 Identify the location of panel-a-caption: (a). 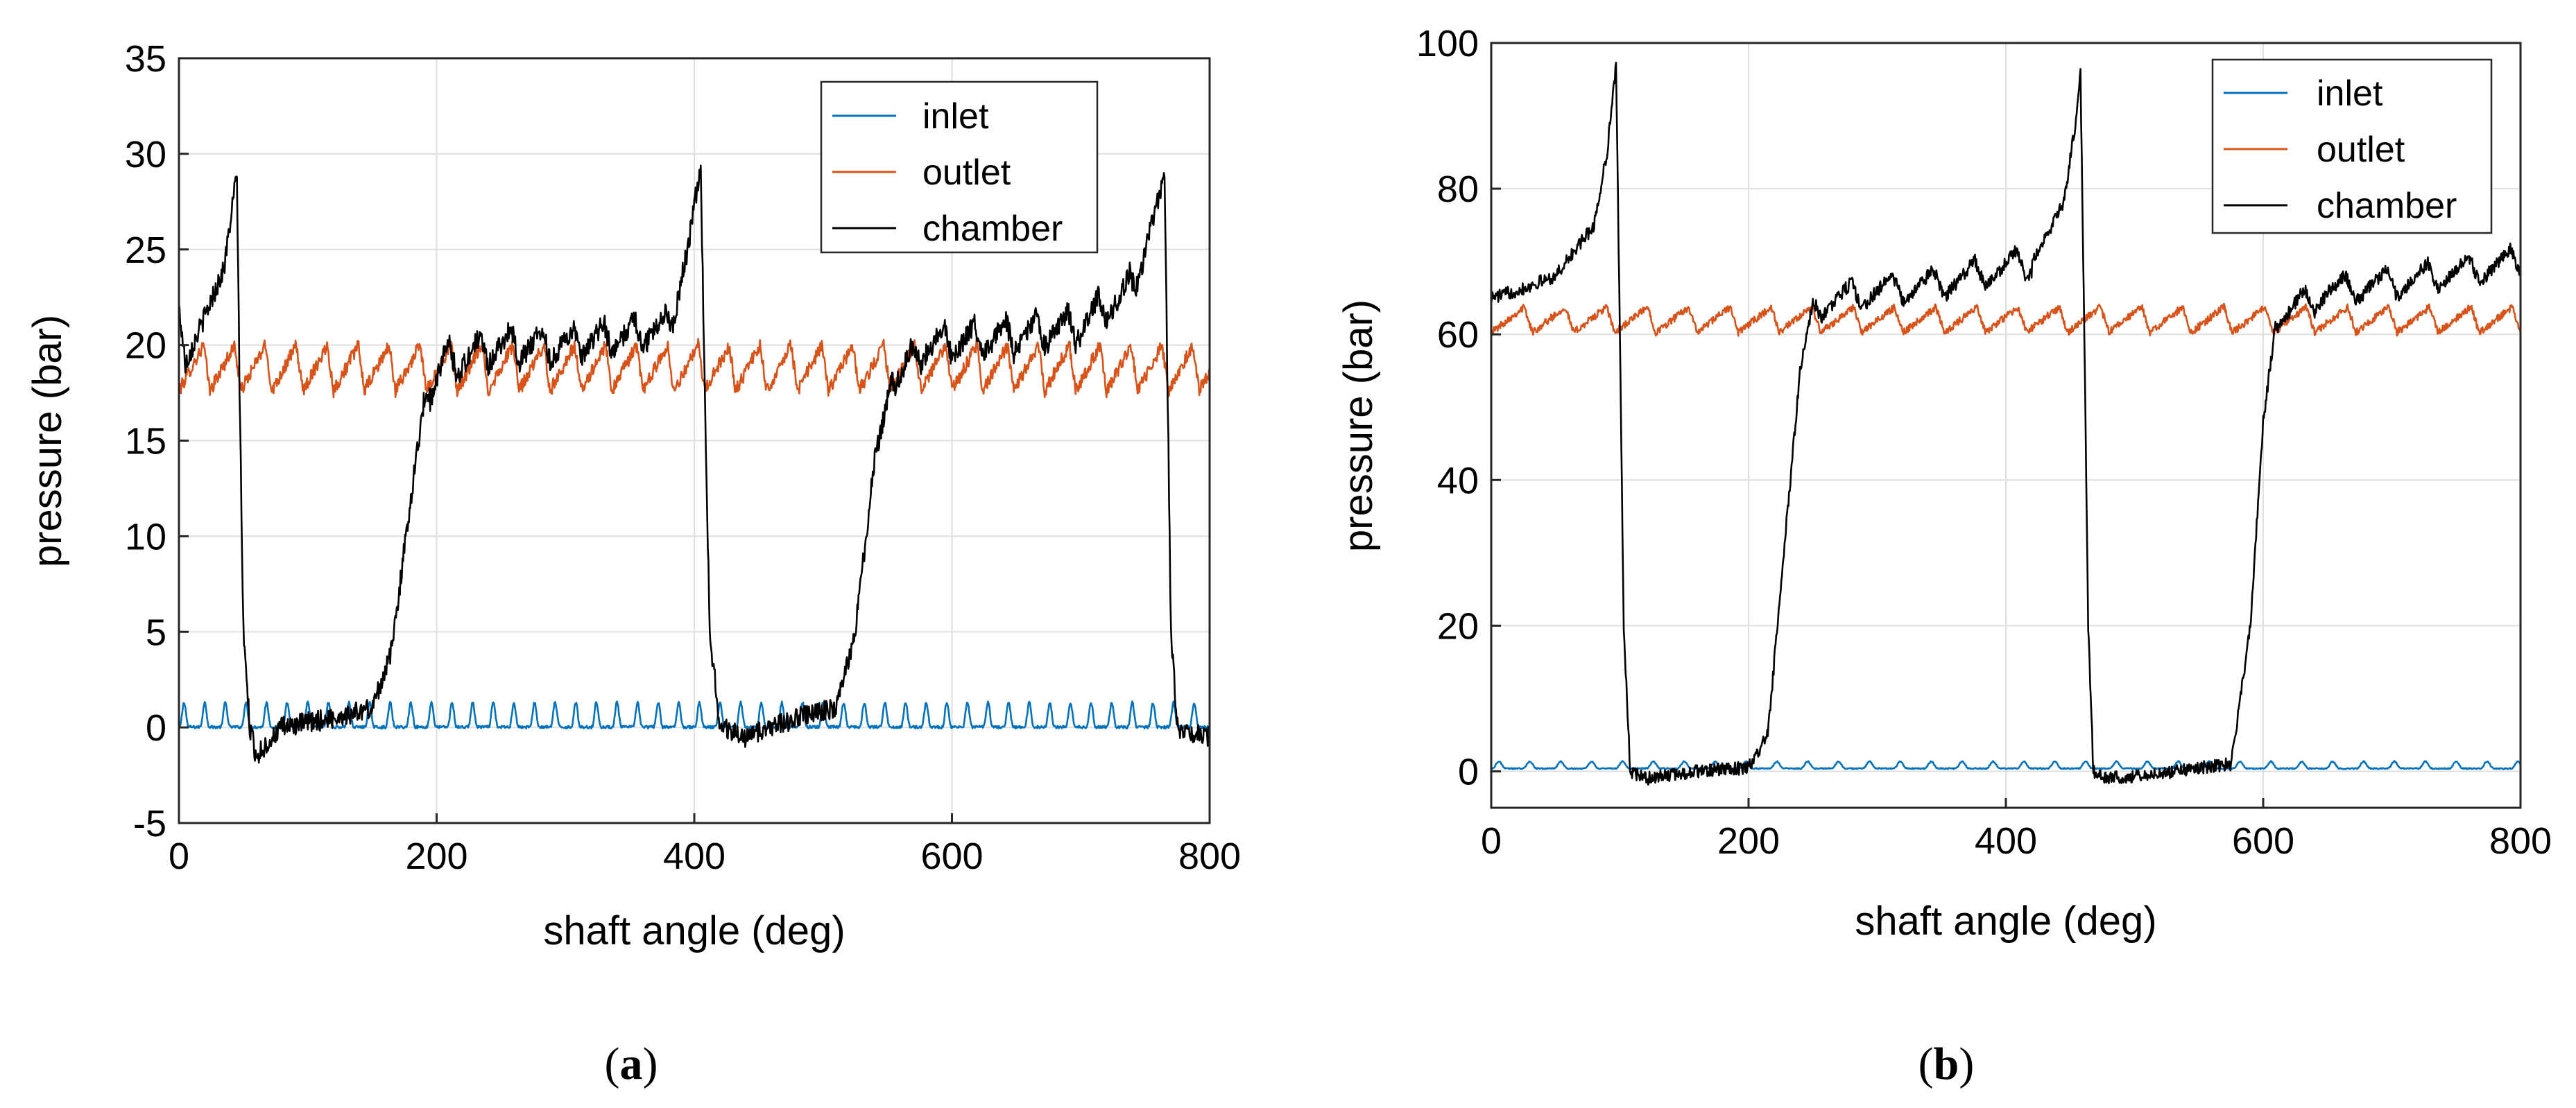
(631, 1064).